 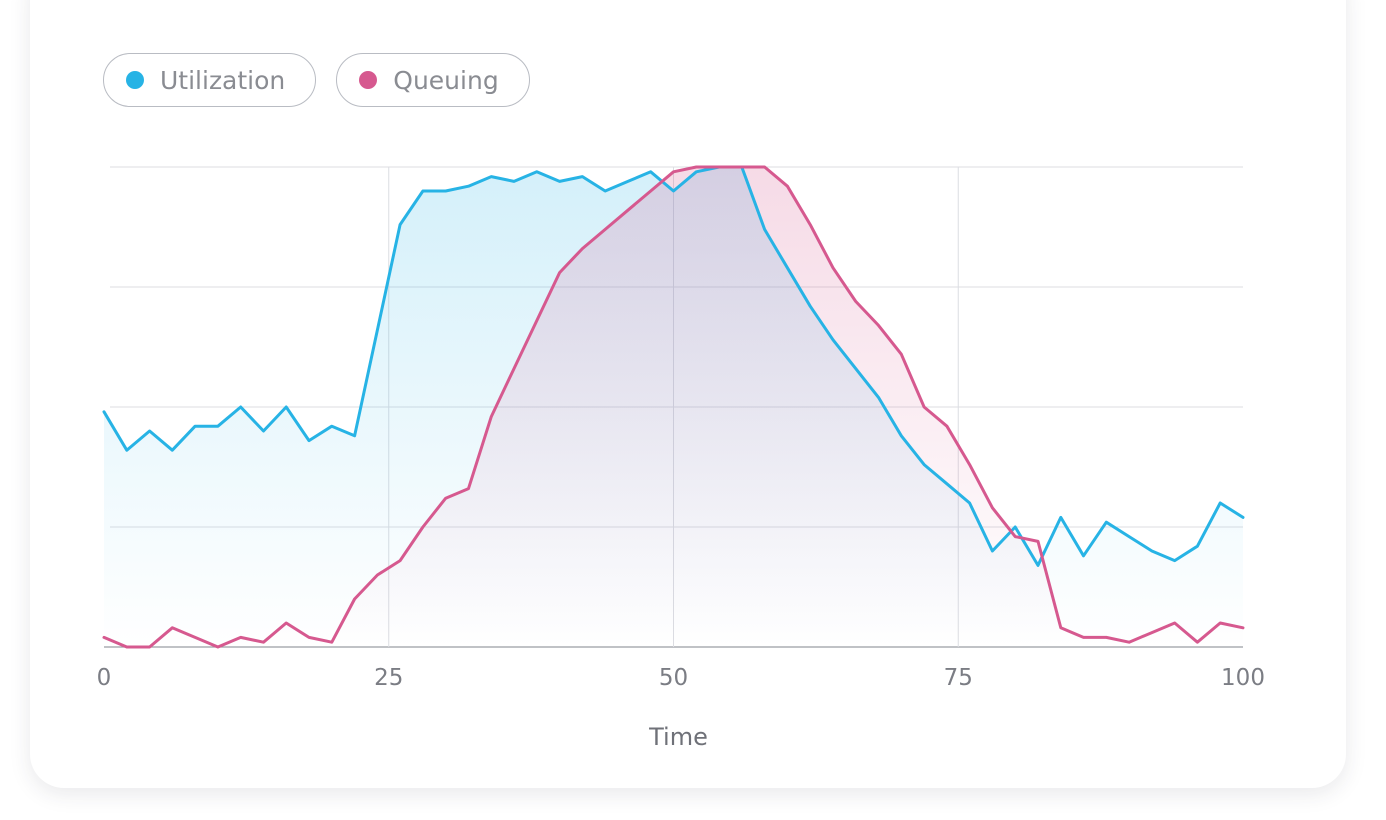 I want to click on utilization-dot-icon, so click(x=135, y=80).